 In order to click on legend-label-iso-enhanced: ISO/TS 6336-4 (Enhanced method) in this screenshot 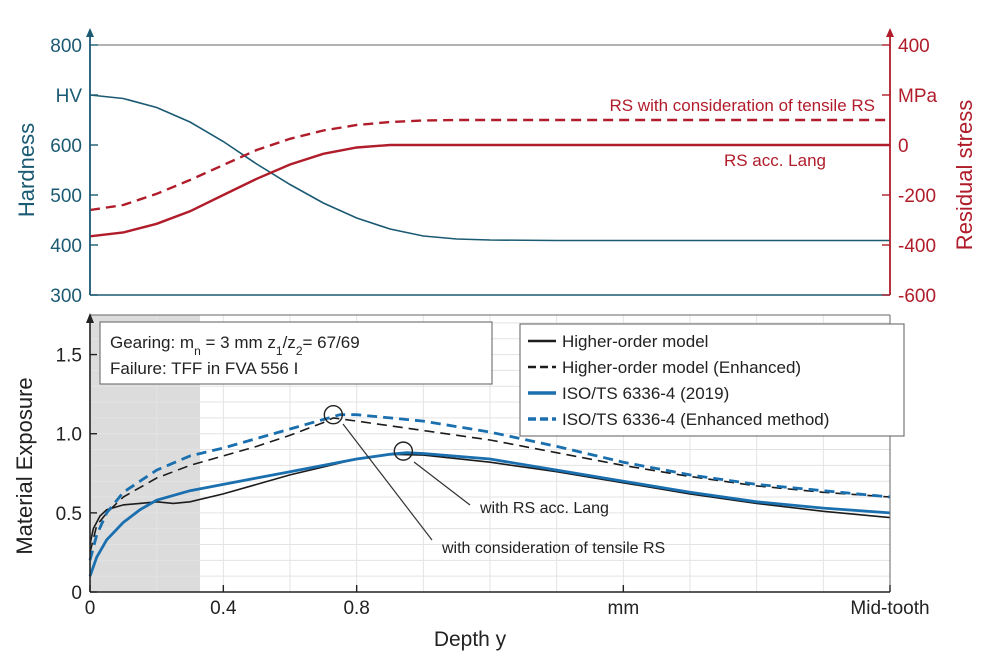, I will do `click(695, 419)`.